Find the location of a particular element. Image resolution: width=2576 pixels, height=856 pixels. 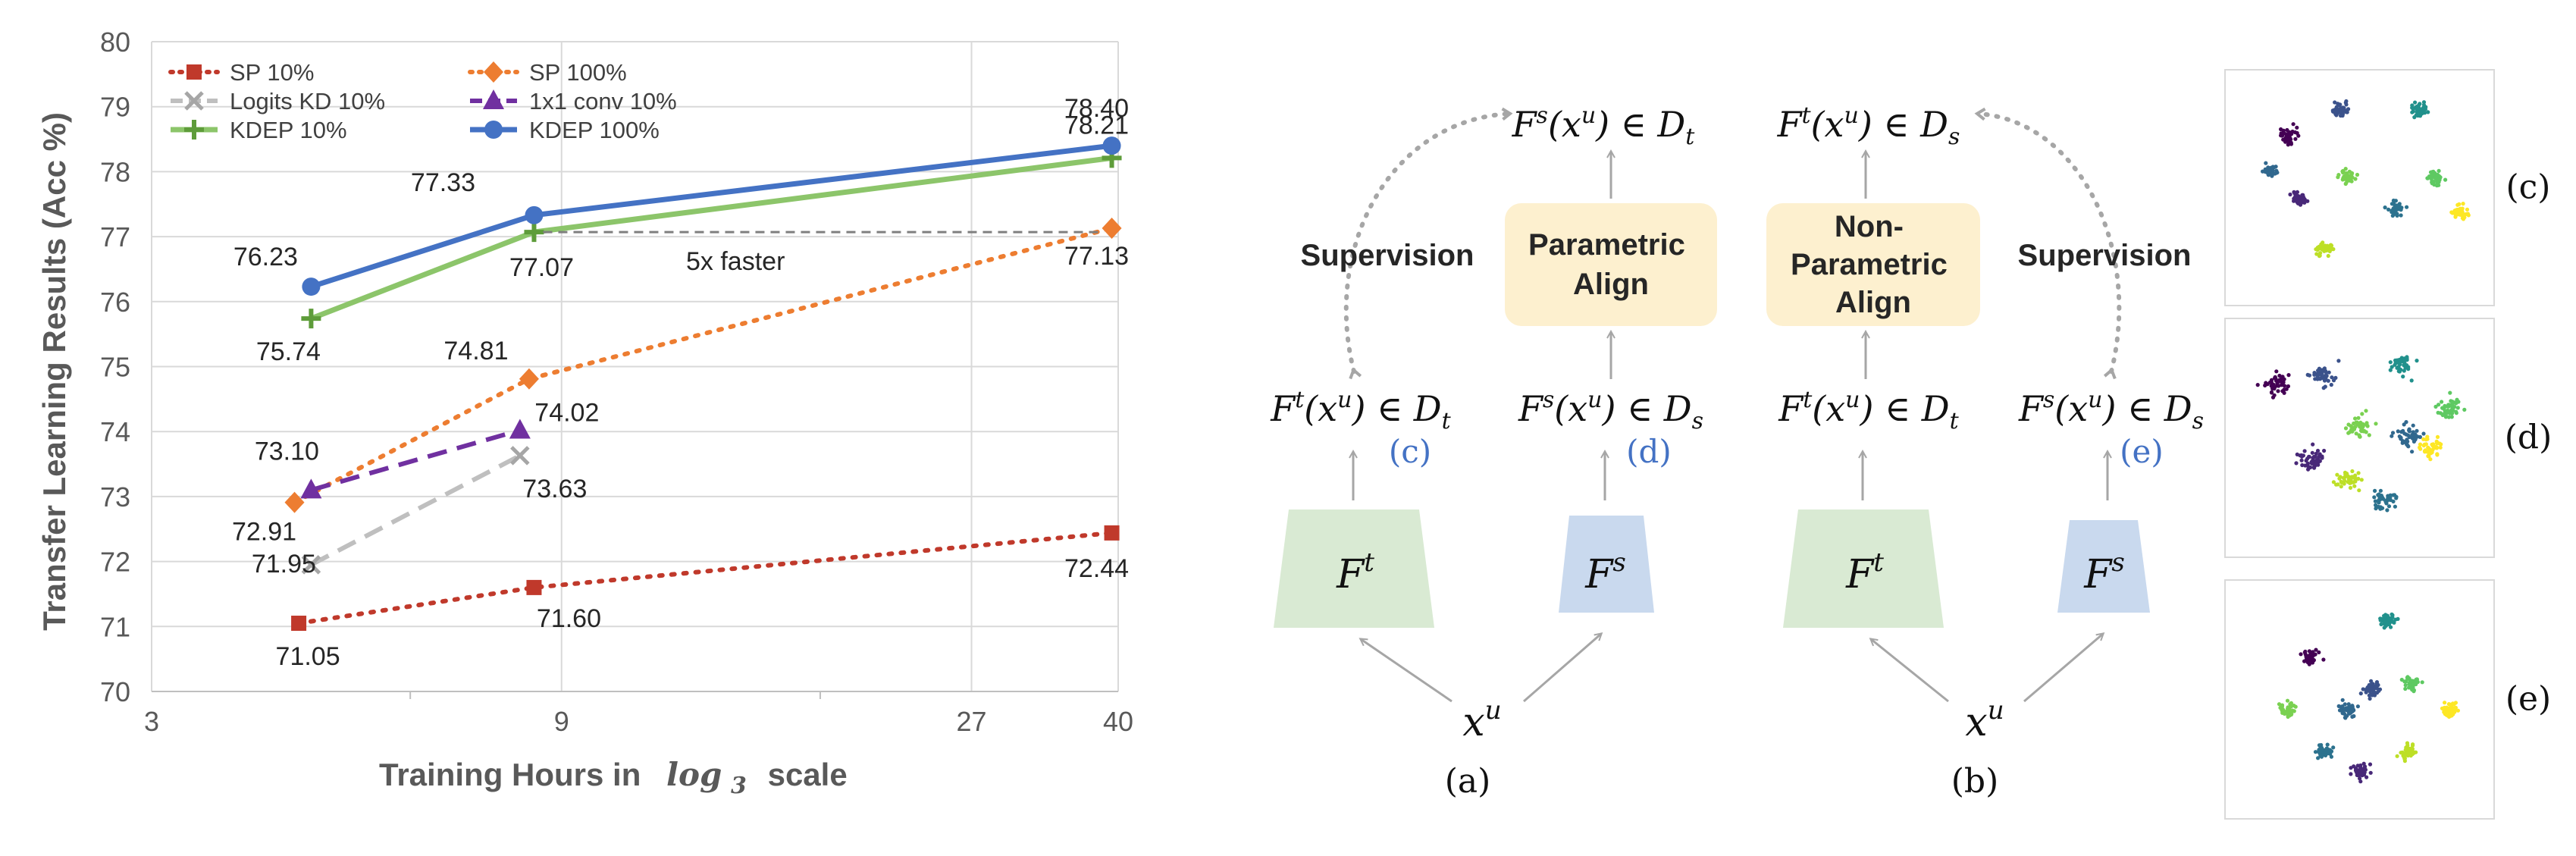

formula-left-b: Ft(xu) ∈ Dt is located at coordinates (1869, 410).